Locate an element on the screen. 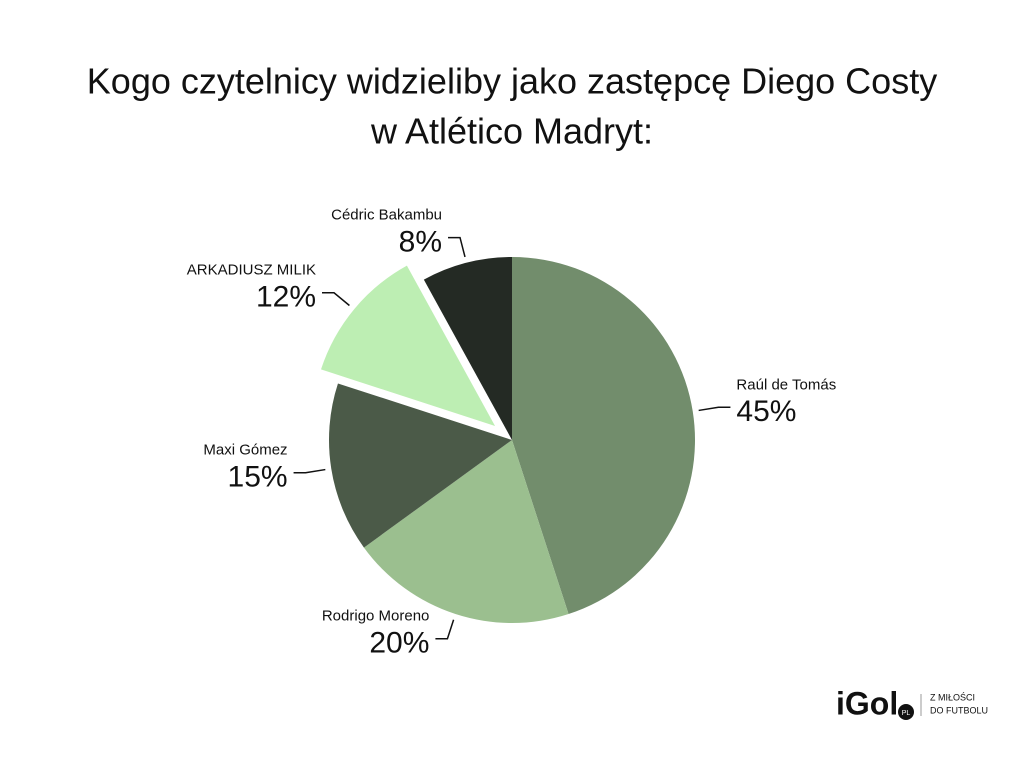  logo-tagline: DO FUTBOLU is located at coordinates (959, 710).